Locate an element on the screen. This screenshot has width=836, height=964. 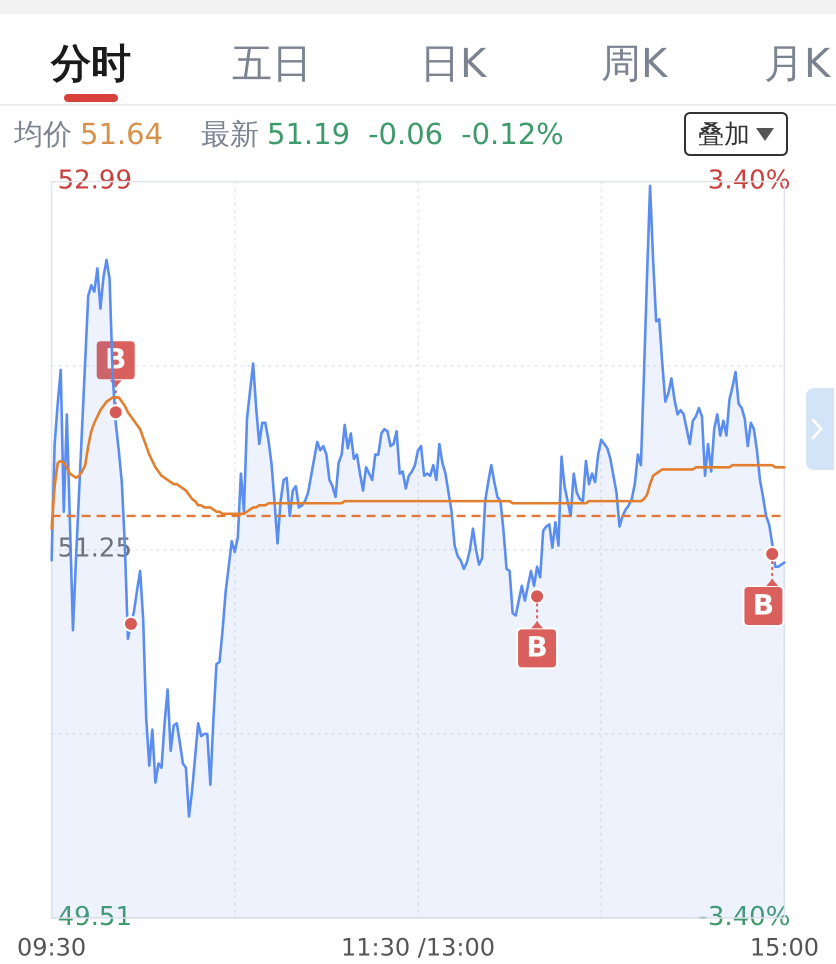
x-tick-label: 11:30 /13:00 is located at coordinates (418, 948).